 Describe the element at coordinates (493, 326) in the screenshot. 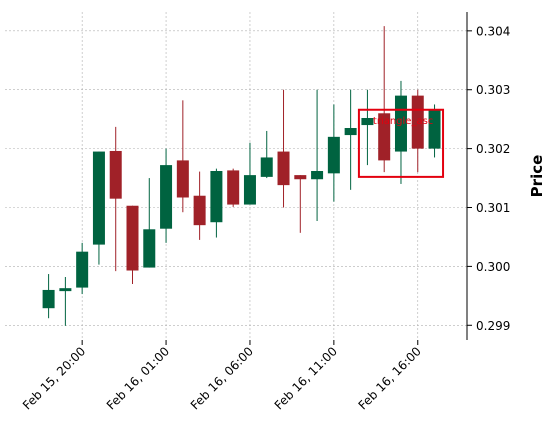

I see `y-tick-label: 0.299` at that location.